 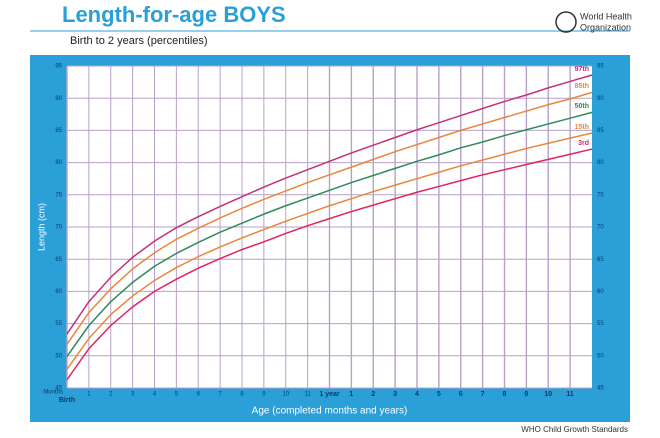 What do you see at coordinates (582, 69) in the screenshot?
I see `series-label: 97th` at bounding box center [582, 69].